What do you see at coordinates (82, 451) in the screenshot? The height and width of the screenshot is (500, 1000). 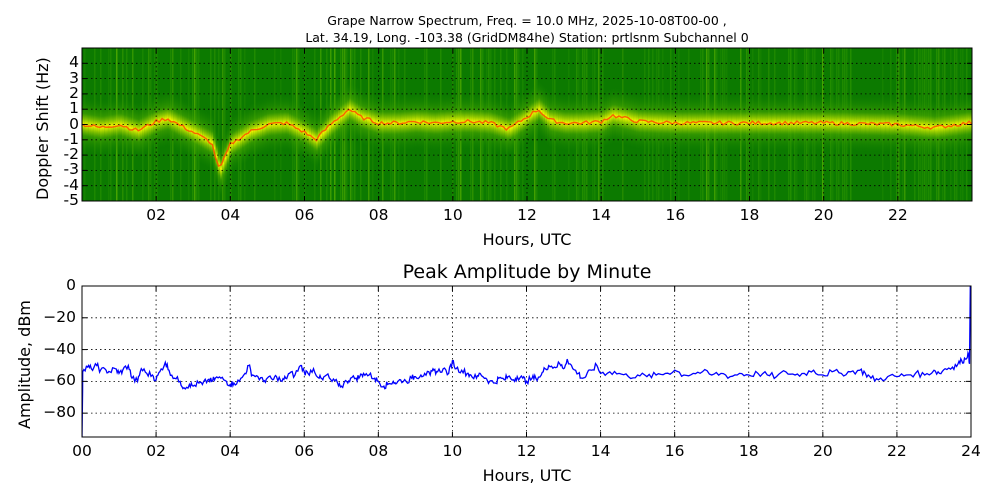 I see `amplitude-x-tick-label: 00` at bounding box center [82, 451].